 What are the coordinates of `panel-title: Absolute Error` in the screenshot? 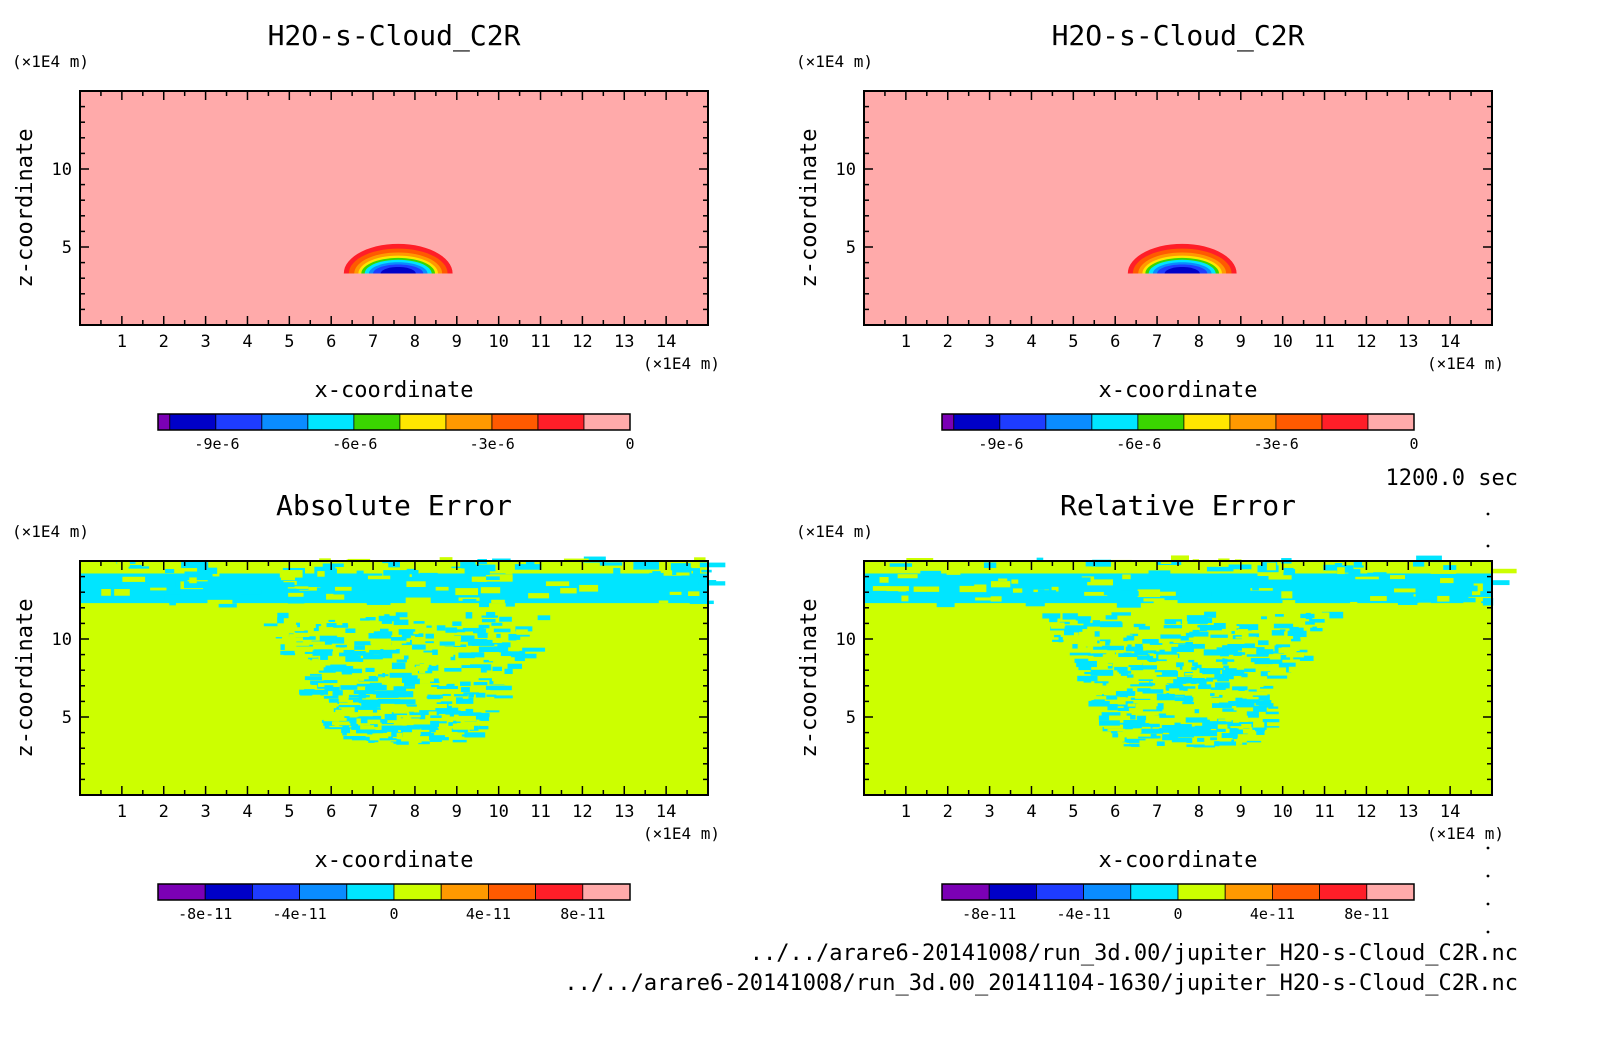 It's located at (394, 505).